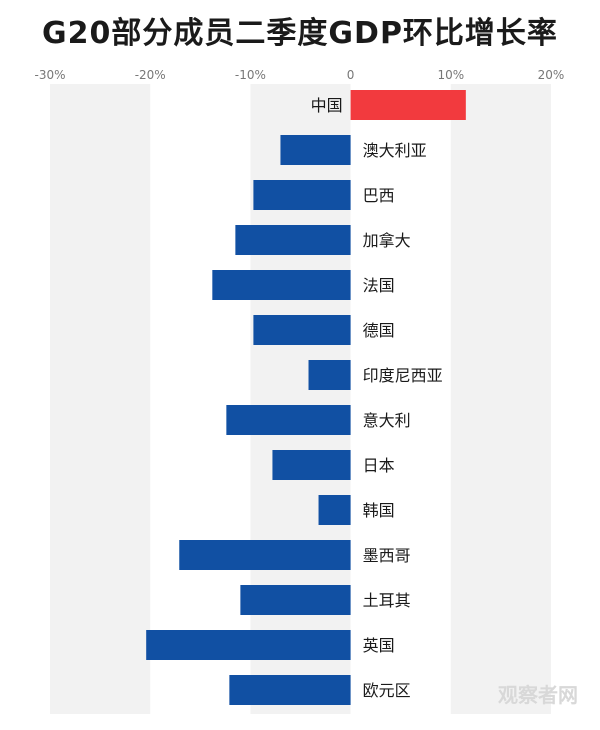  Describe the element at coordinates (327, 105) in the screenshot. I see `category-label: 中国` at that location.